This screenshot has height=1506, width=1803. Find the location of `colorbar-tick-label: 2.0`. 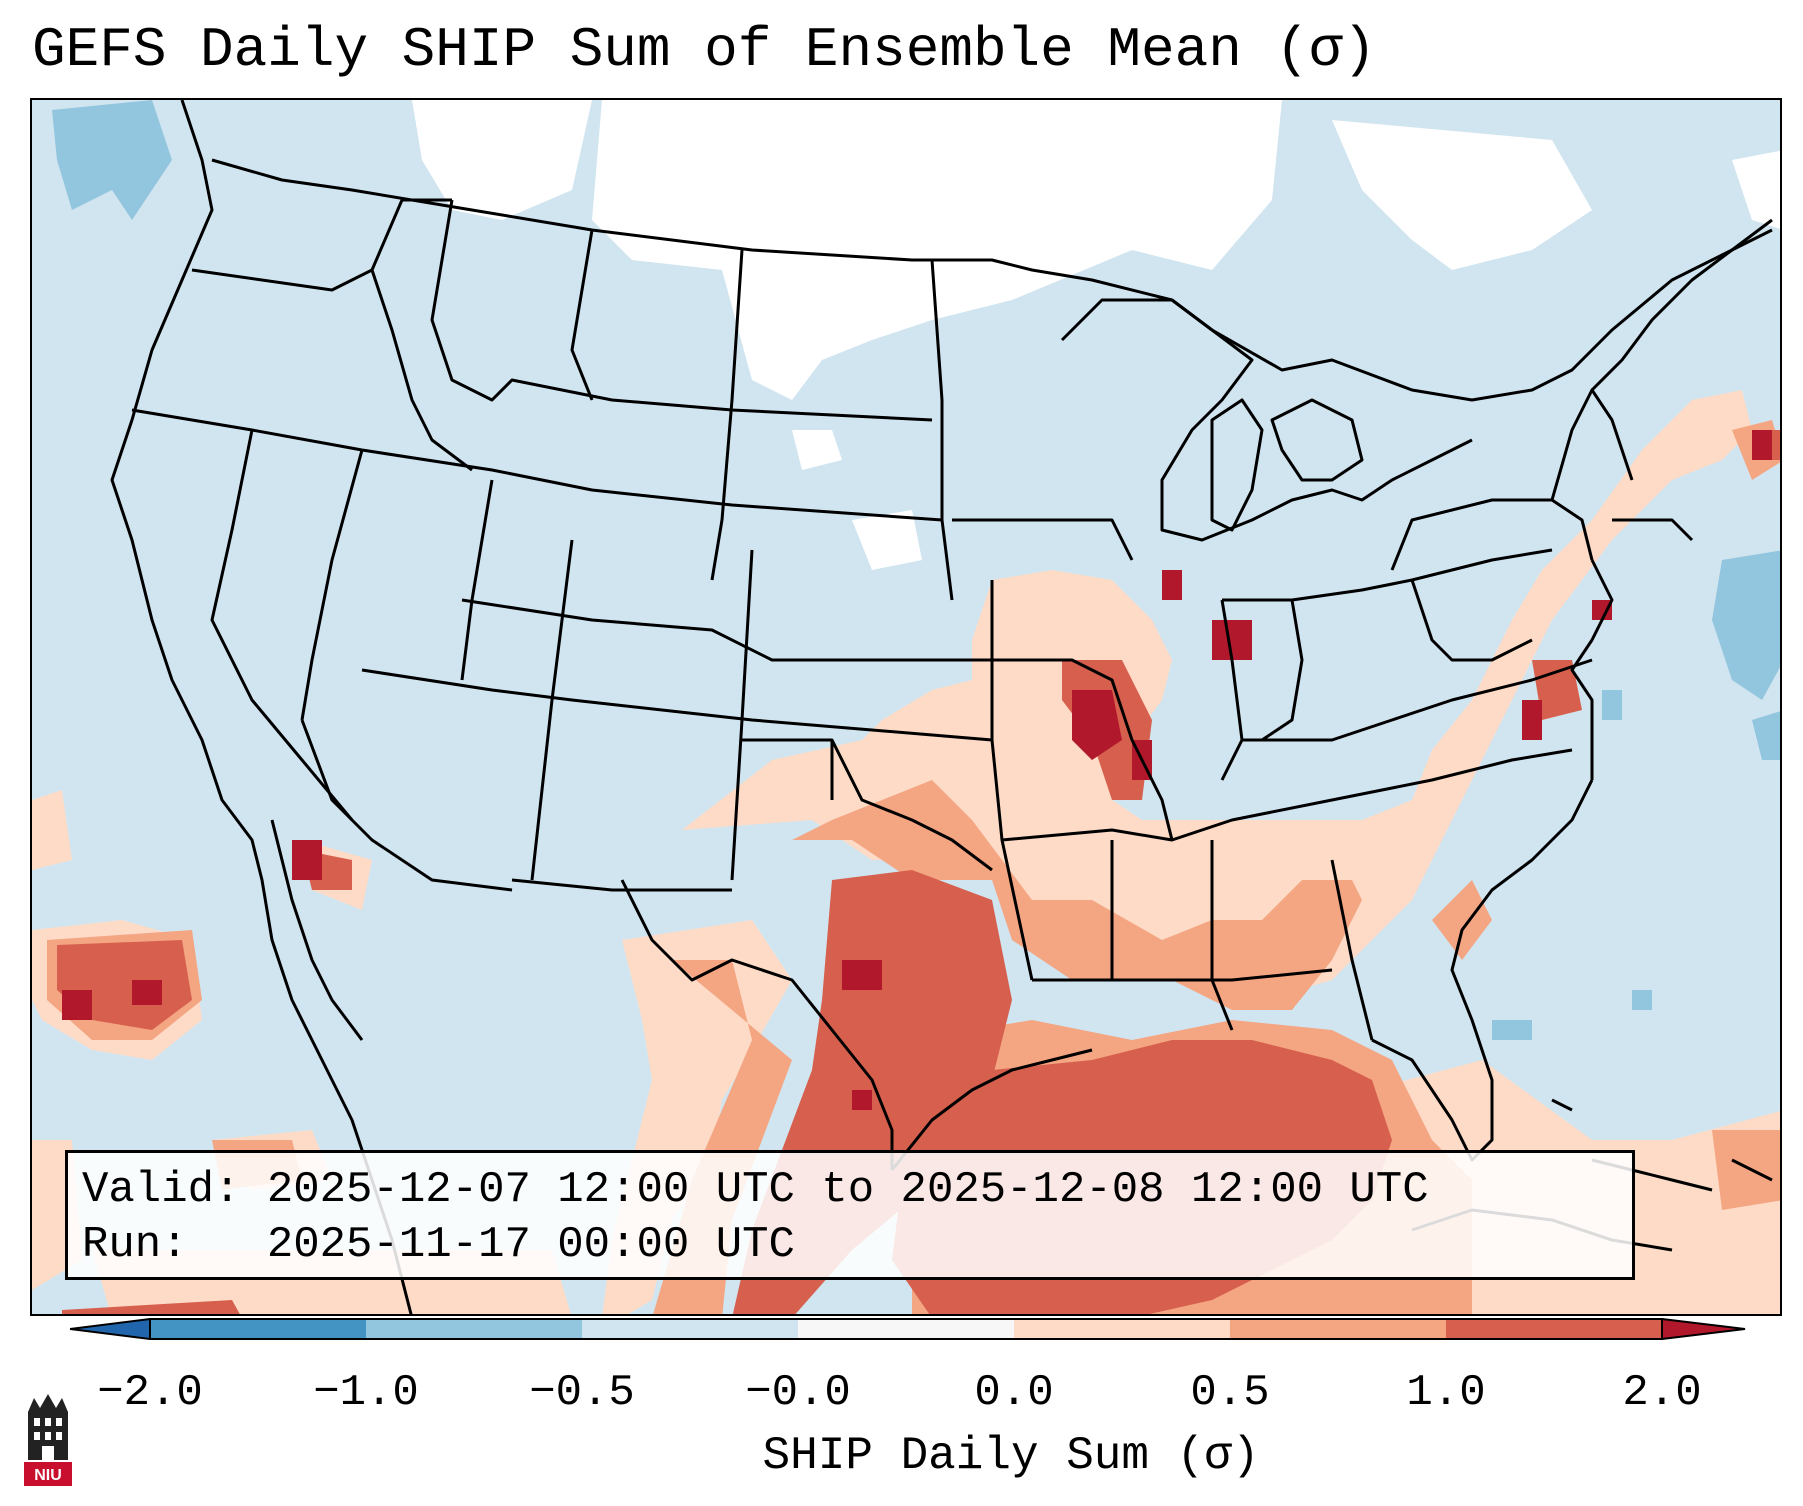

colorbar-tick-label: 2.0 is located at coordinates (1662, 1393).